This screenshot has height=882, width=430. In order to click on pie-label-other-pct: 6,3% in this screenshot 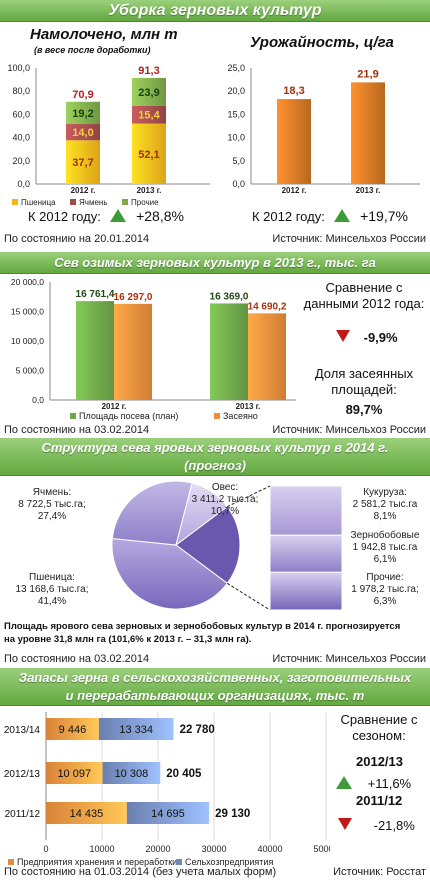, I will do `click(385, 601)`.